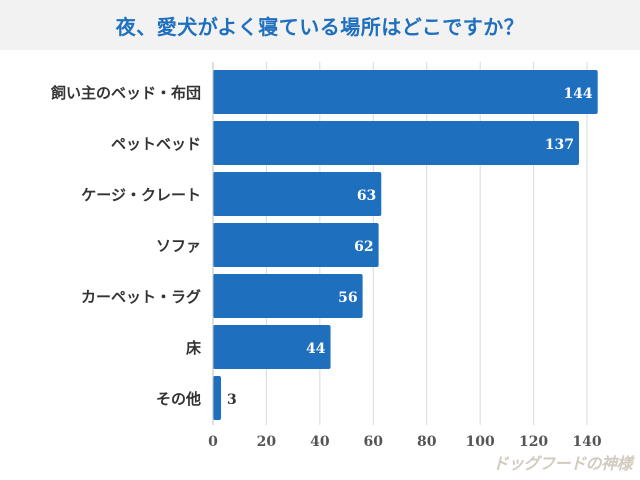  I want to click on x-tick-label: 120, so click(533, 442).